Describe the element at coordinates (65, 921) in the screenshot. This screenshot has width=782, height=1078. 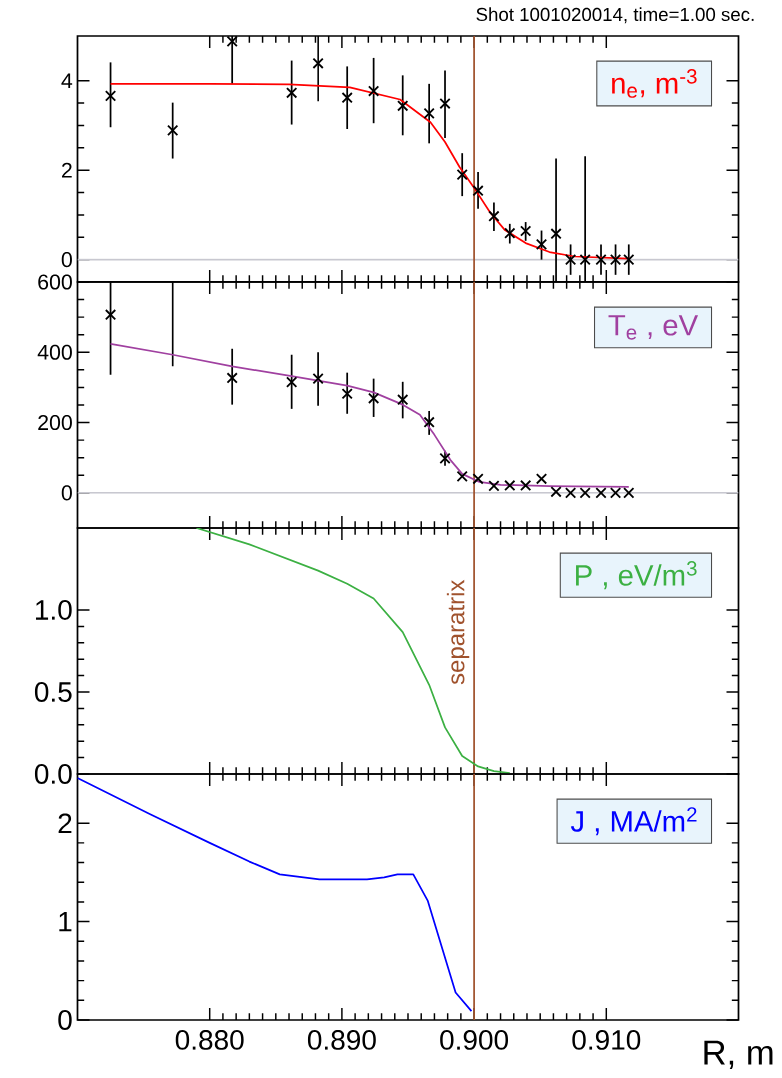
I see `y-tick-label: 1` at that location.